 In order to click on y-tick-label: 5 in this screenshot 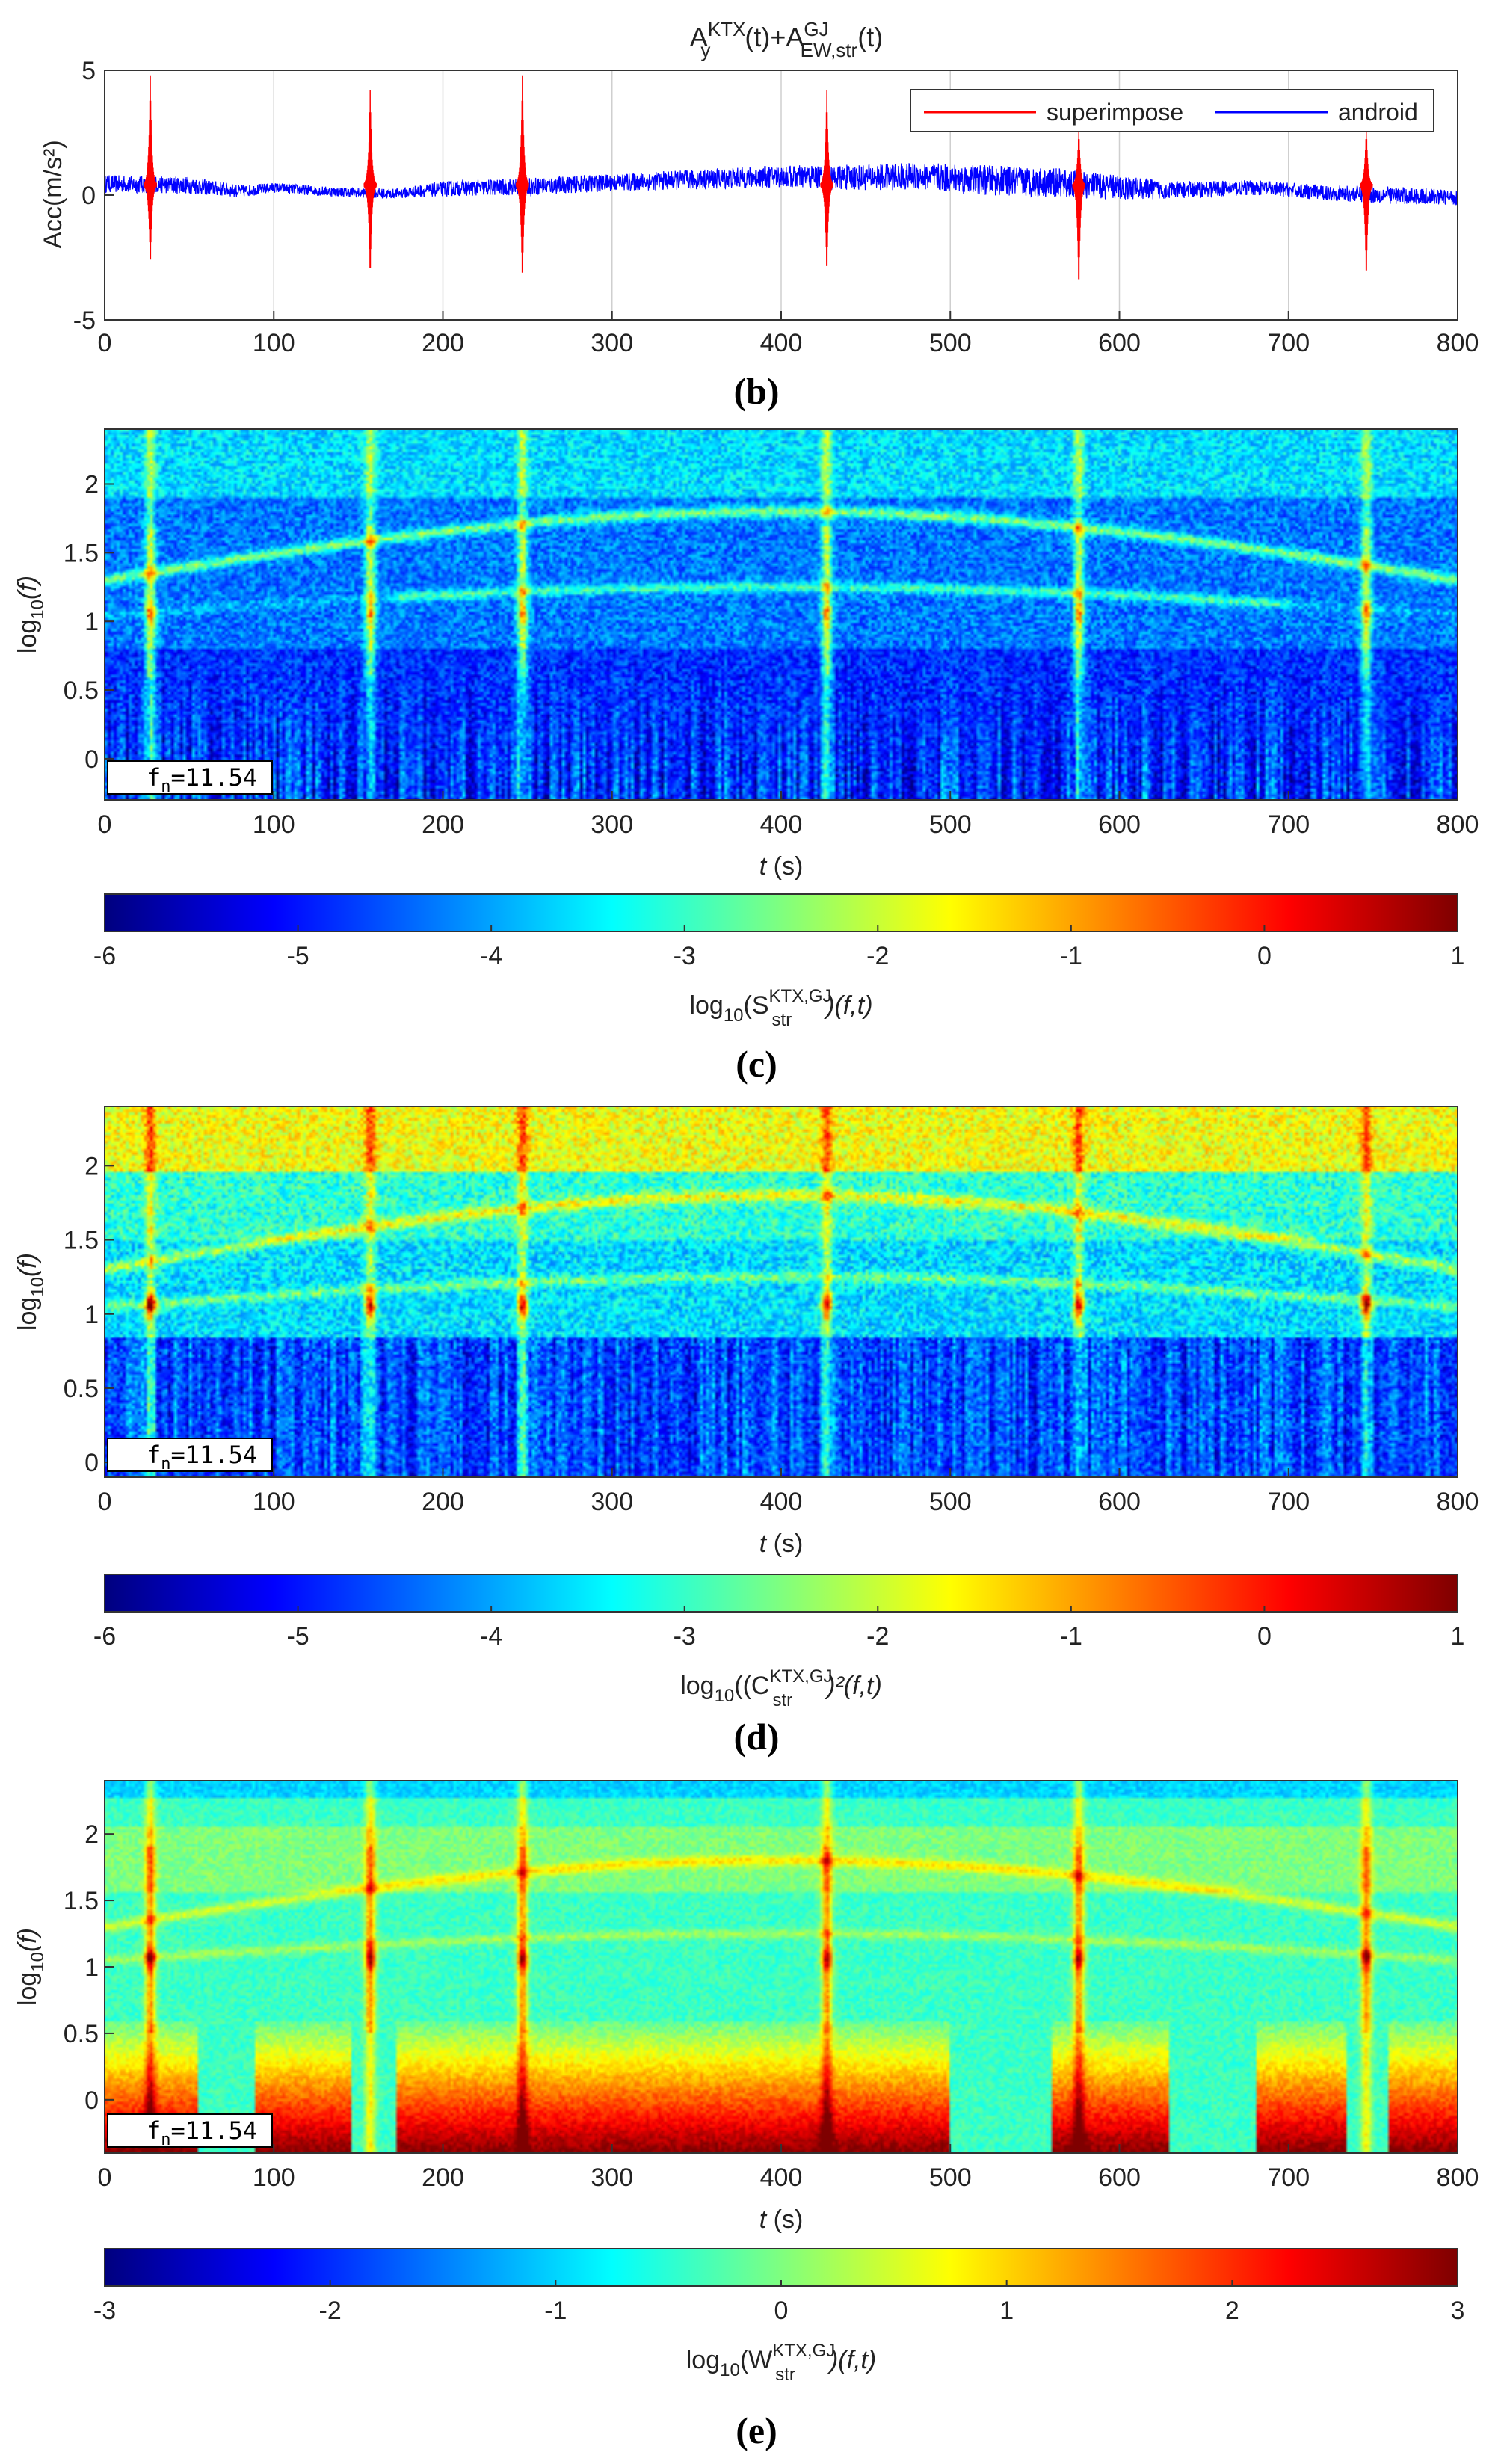, I will do `click(88, 71)`.